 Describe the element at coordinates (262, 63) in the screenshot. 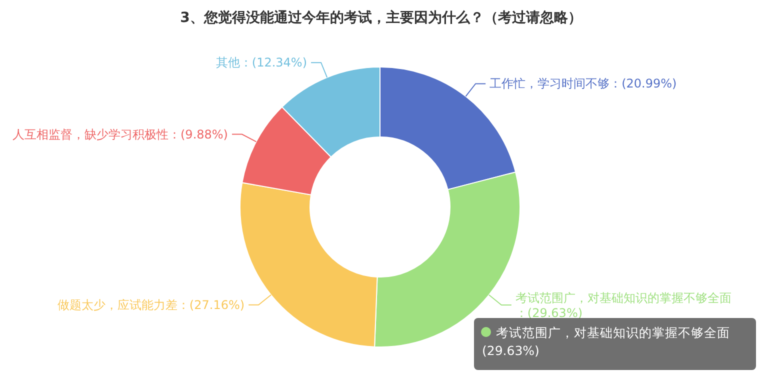

I see `slice-label: 其他：(12.34%)` at that location.